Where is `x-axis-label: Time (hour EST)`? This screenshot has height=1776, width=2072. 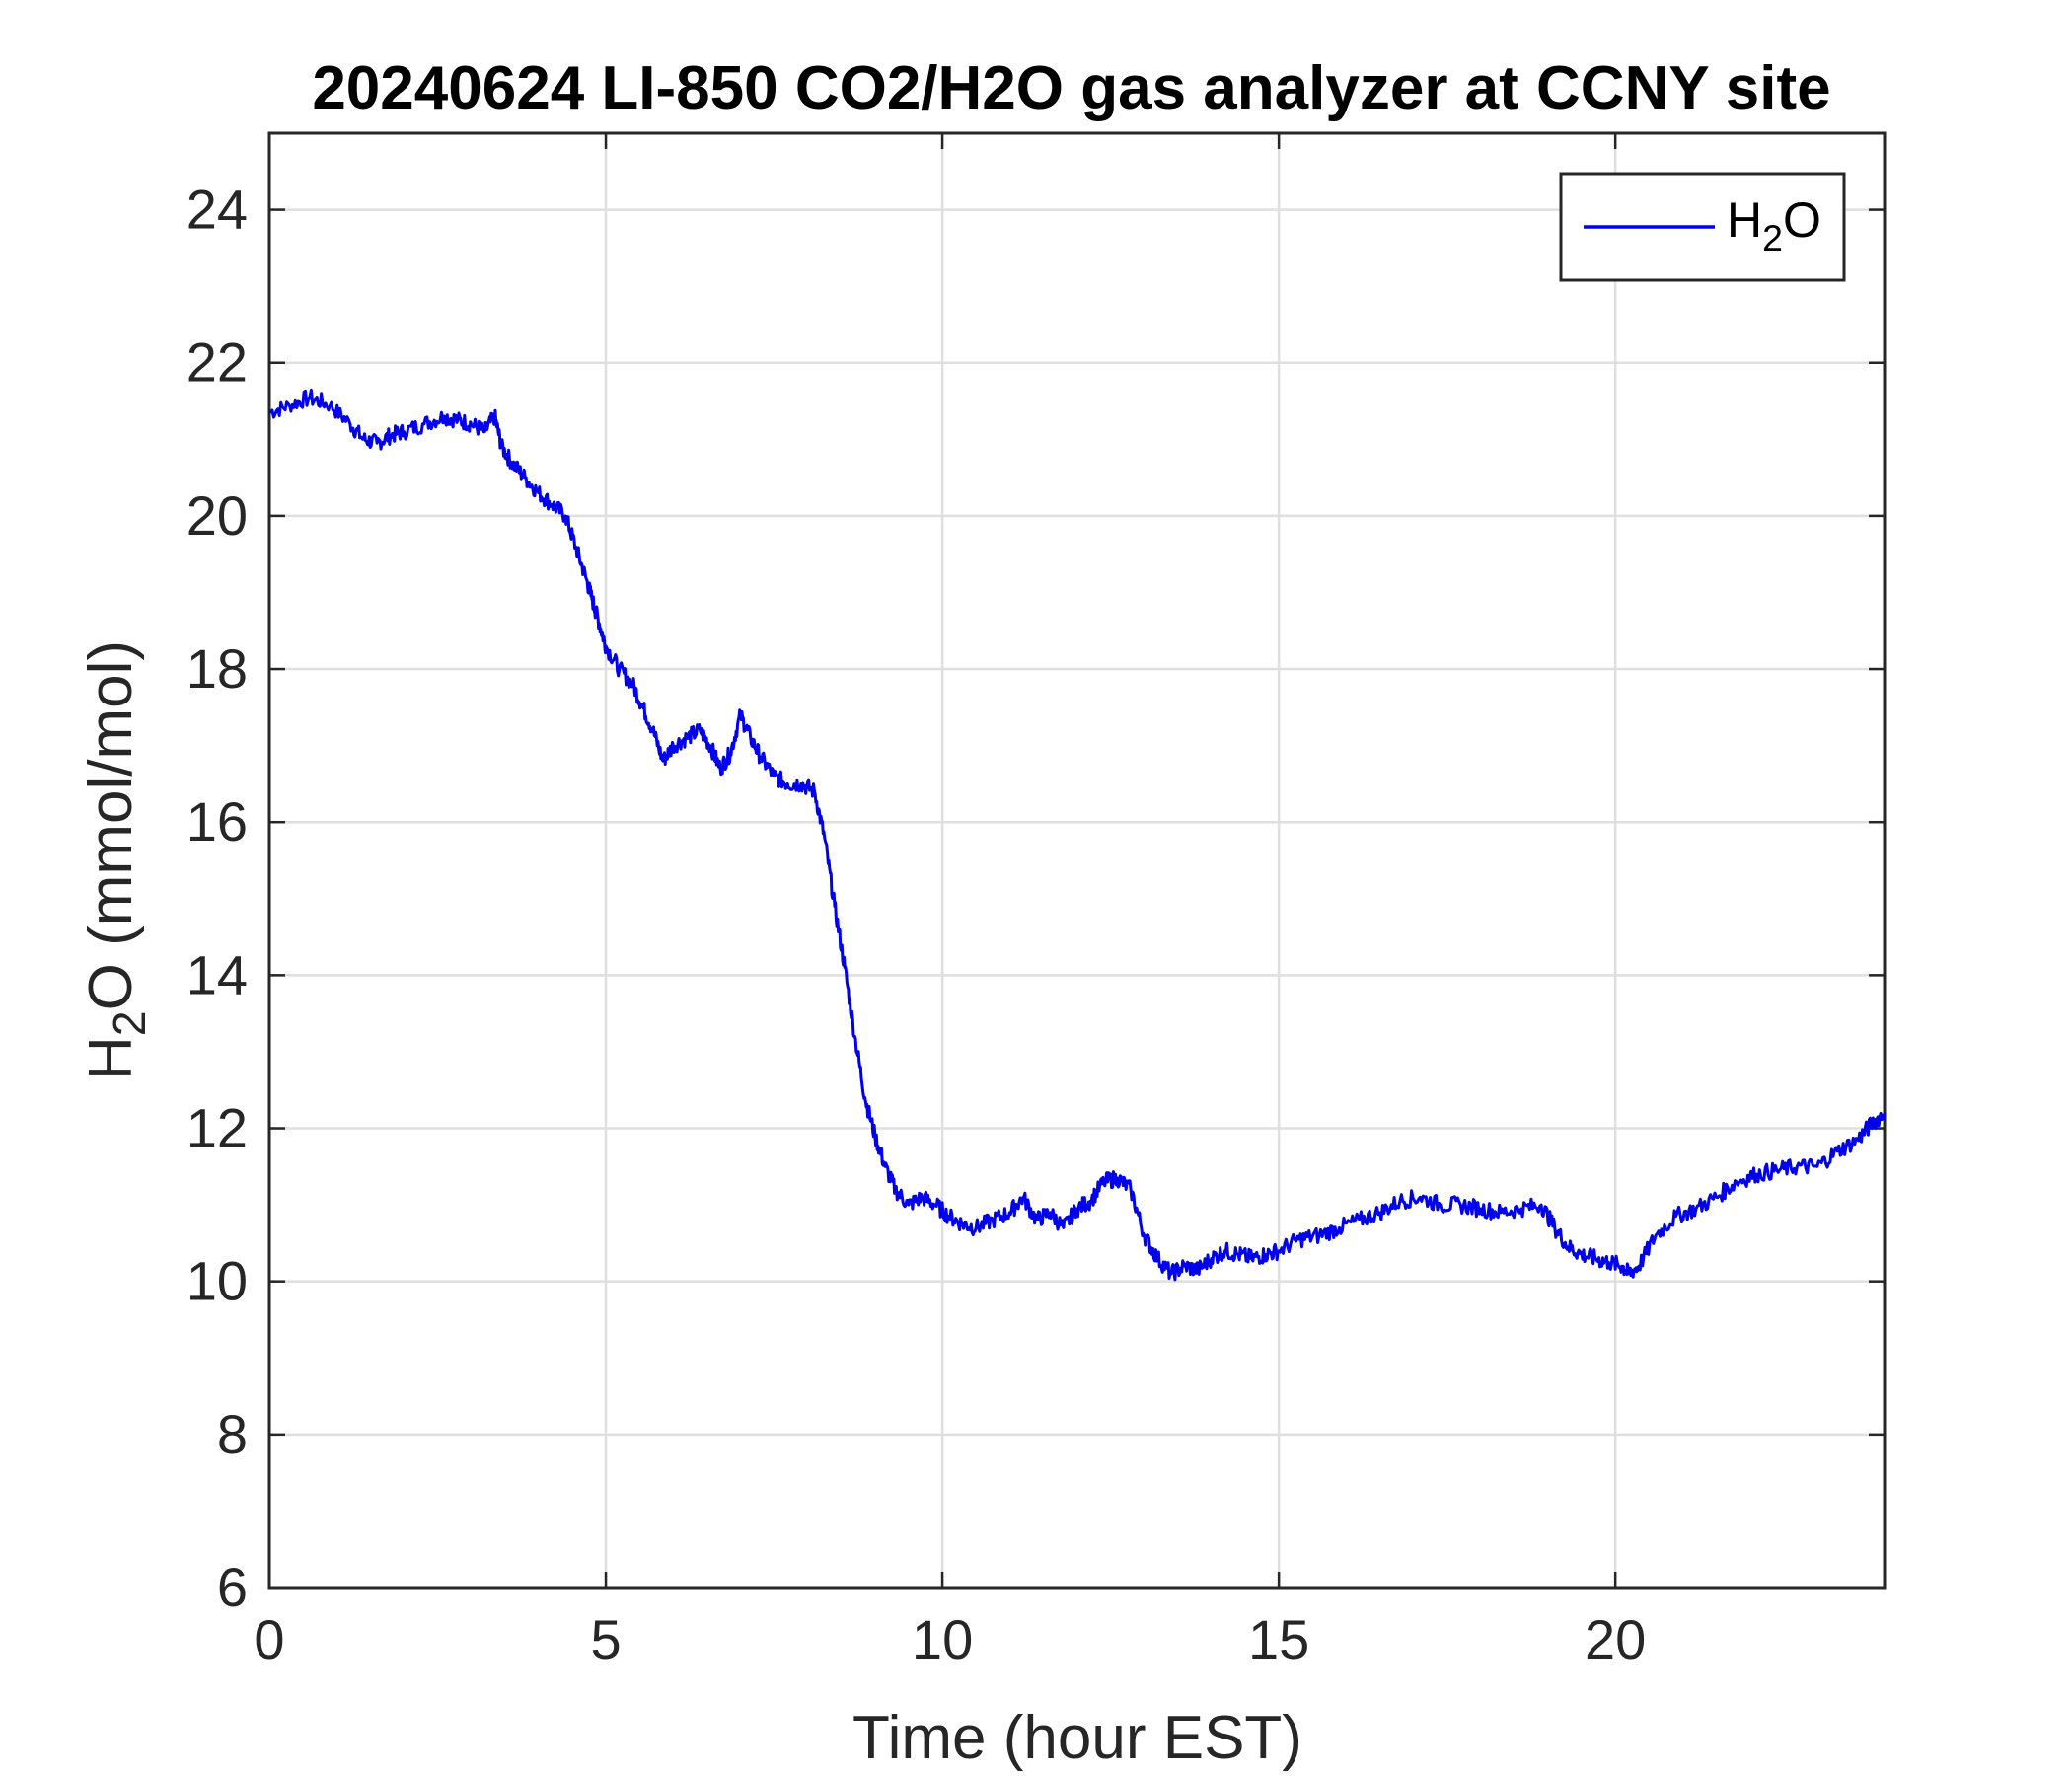
x-axis-label: Time (hour EST) is located at coordinates (1077, 1738).